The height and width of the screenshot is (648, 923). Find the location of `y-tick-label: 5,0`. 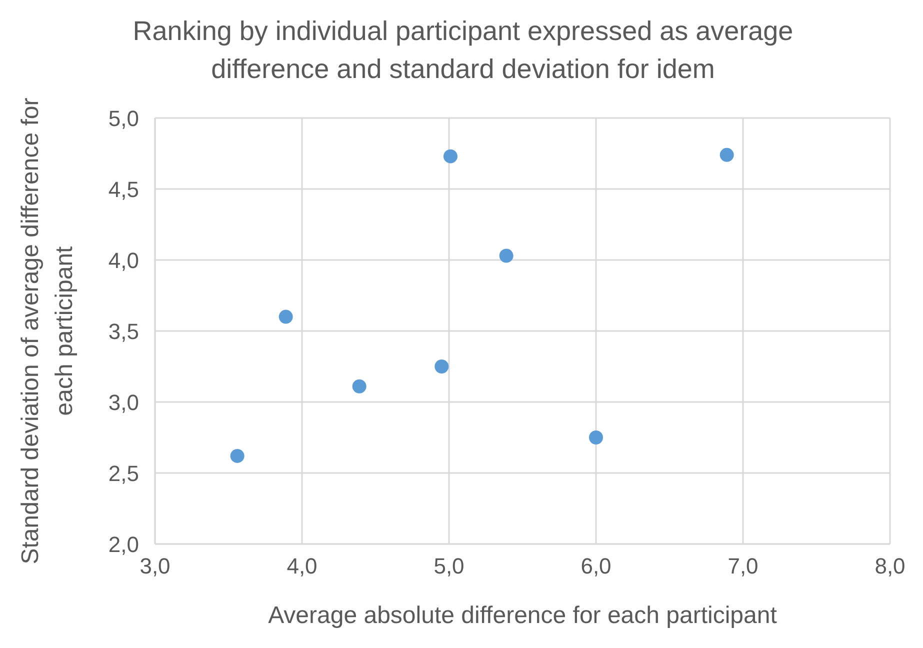

y-tick-label: 5,0 is located at coordinates (123, 118).